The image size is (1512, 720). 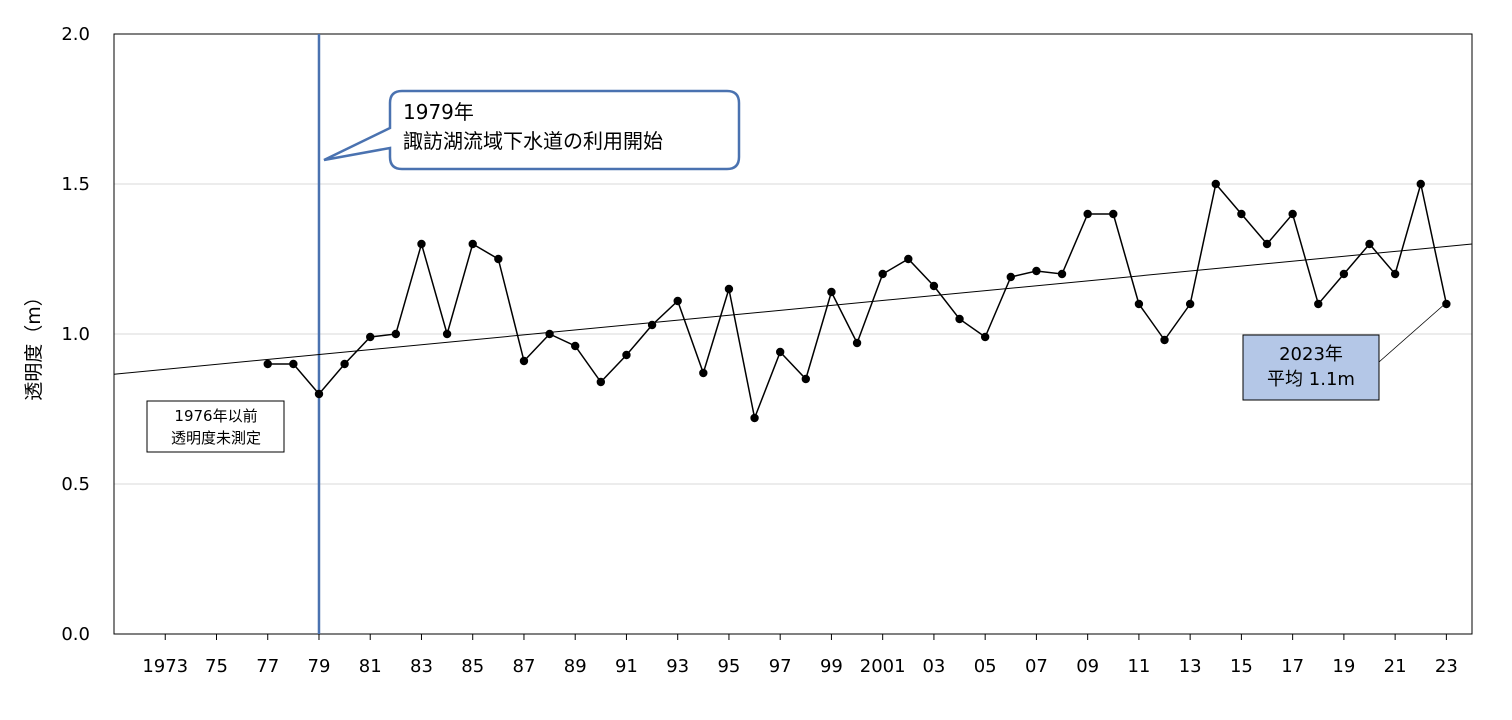 I want to click on x-tick-label: 19, so click(x=1343, y=666).